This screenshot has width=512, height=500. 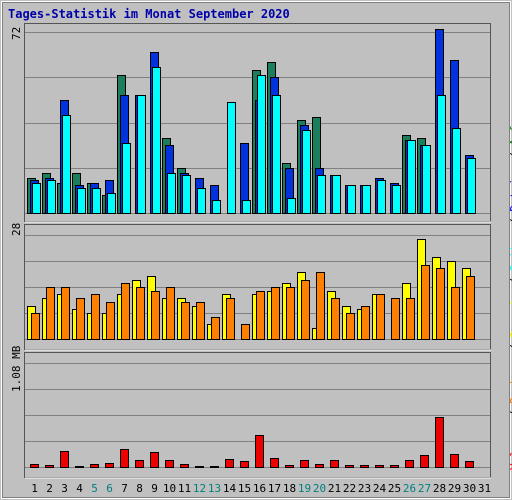 I want to click on legend-entry-seiten: Seiten, so click(x=510, y=251).